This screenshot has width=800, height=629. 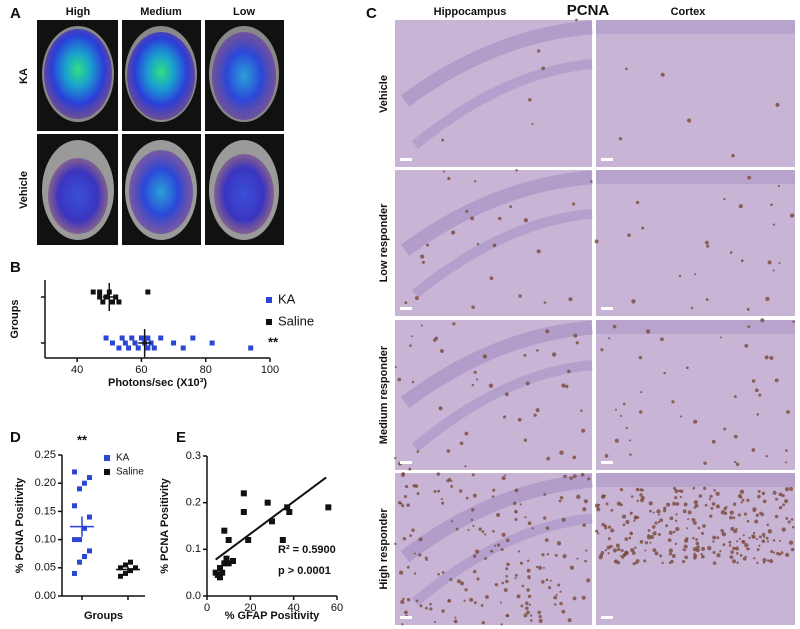 What do you see at coordinates (470, 12) in the screenshot?
I see `column-label: Hippocampus` at bounding box center [470, 12].